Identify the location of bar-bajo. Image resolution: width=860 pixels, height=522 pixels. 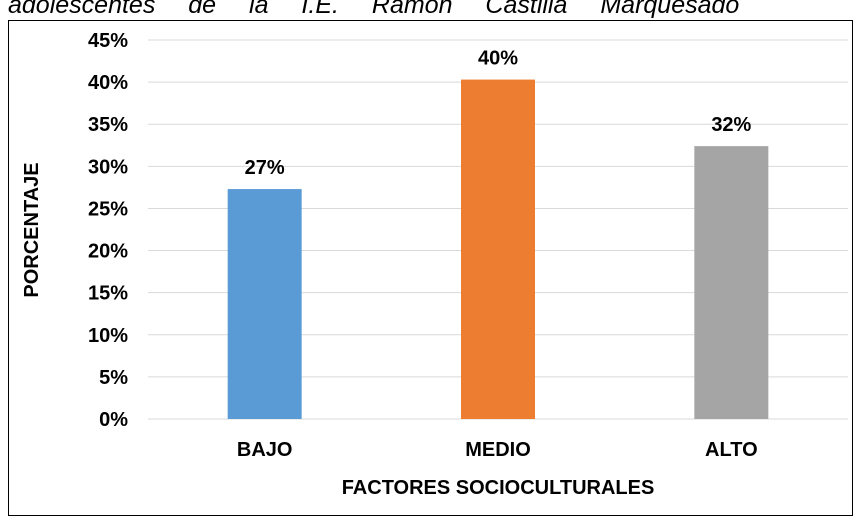
(264, 304).